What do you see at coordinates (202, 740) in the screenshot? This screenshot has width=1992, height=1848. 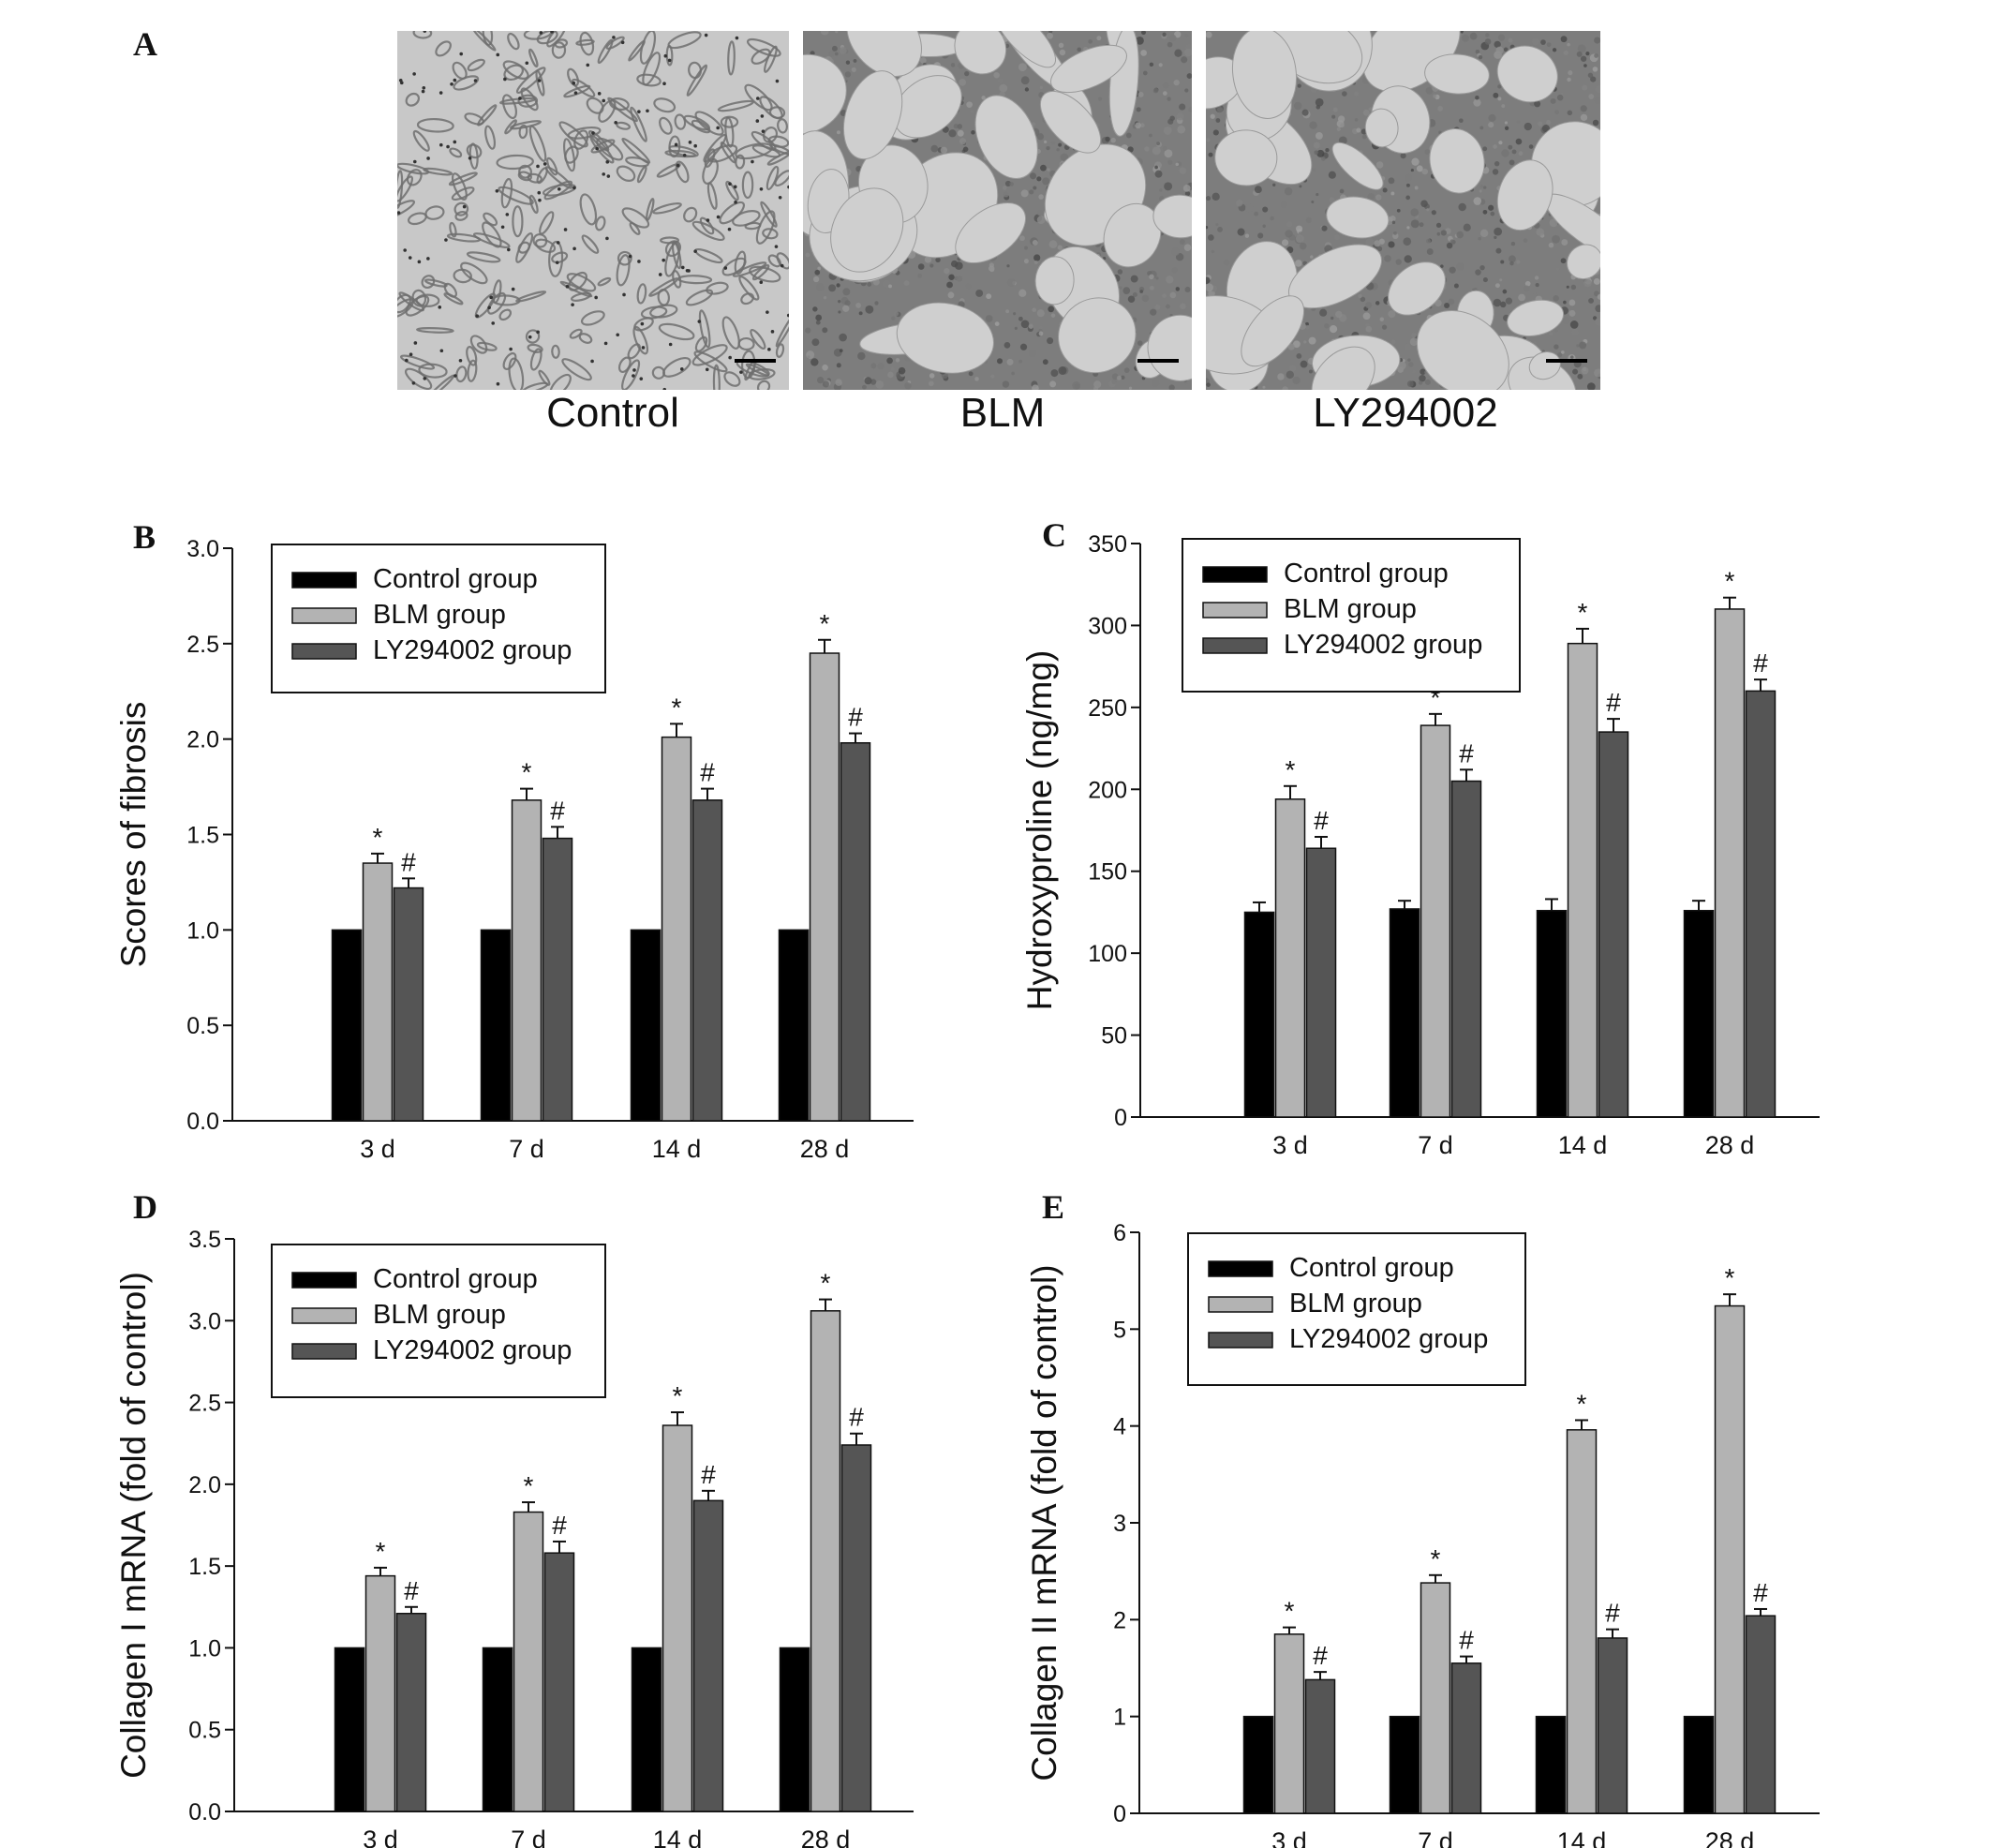 I see `y-tick-label: 2.0` at bounding box center [202, 740].